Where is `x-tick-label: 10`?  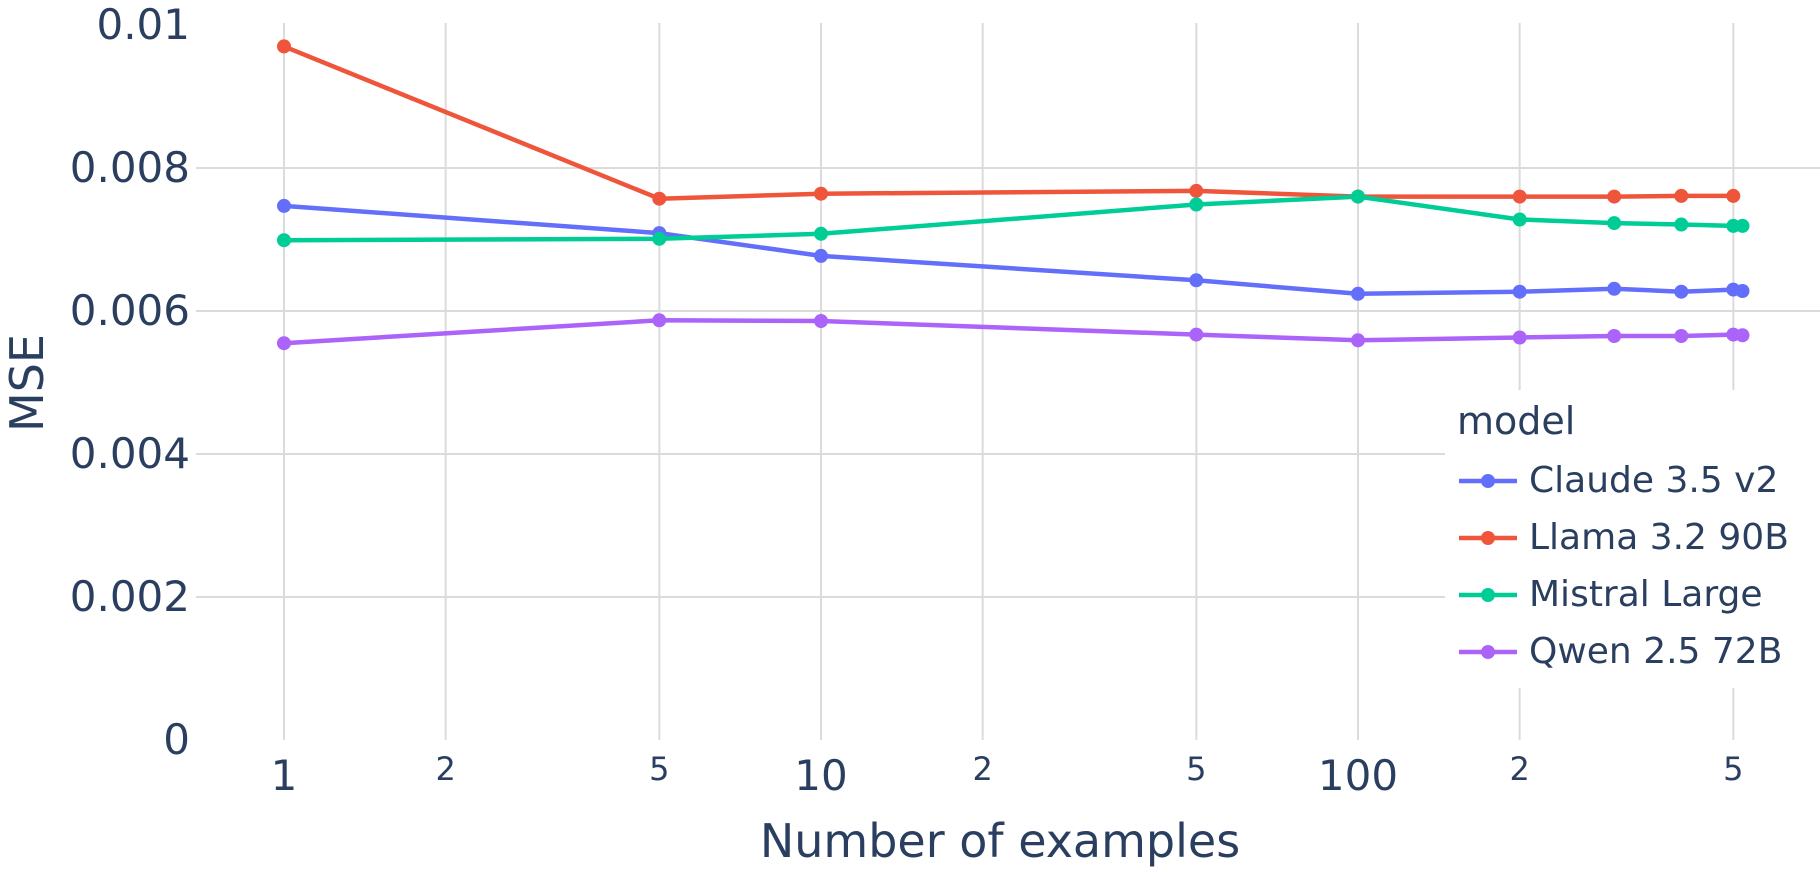
x-tick-label: 10 is located at coordinates (820, 775).